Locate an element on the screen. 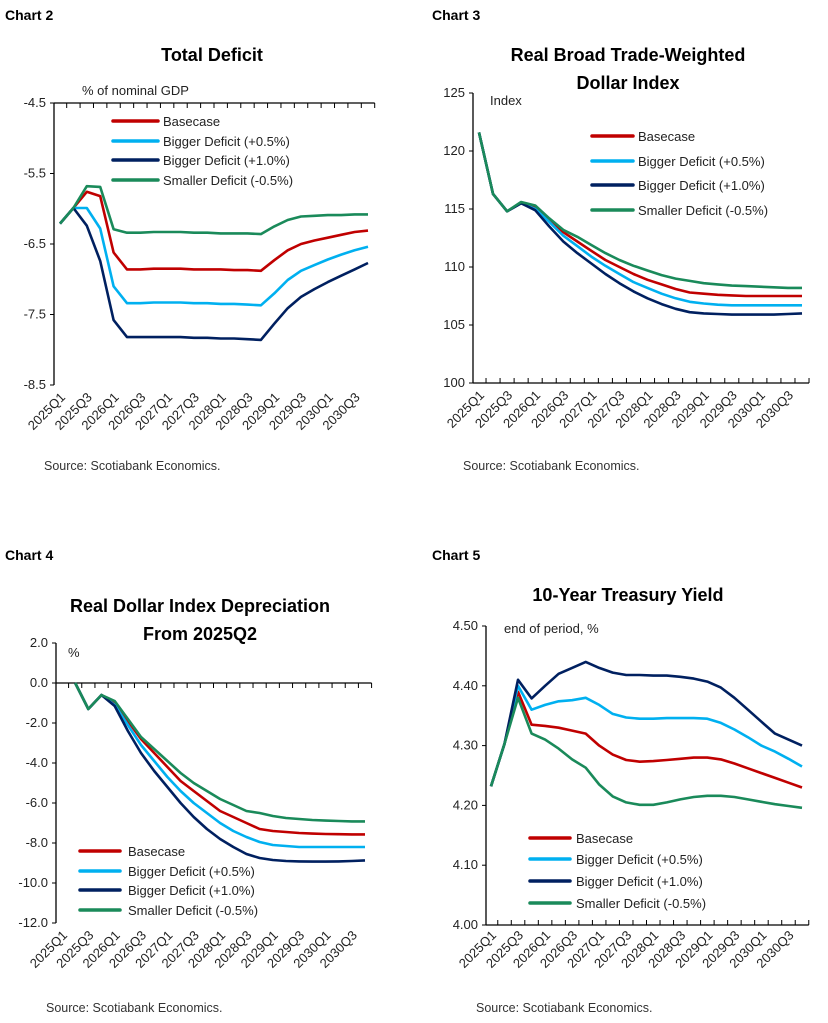 The width and height of the screenshot is (828, 1023). y-tick-label: 4.50 is located at coordinates (465, 625).